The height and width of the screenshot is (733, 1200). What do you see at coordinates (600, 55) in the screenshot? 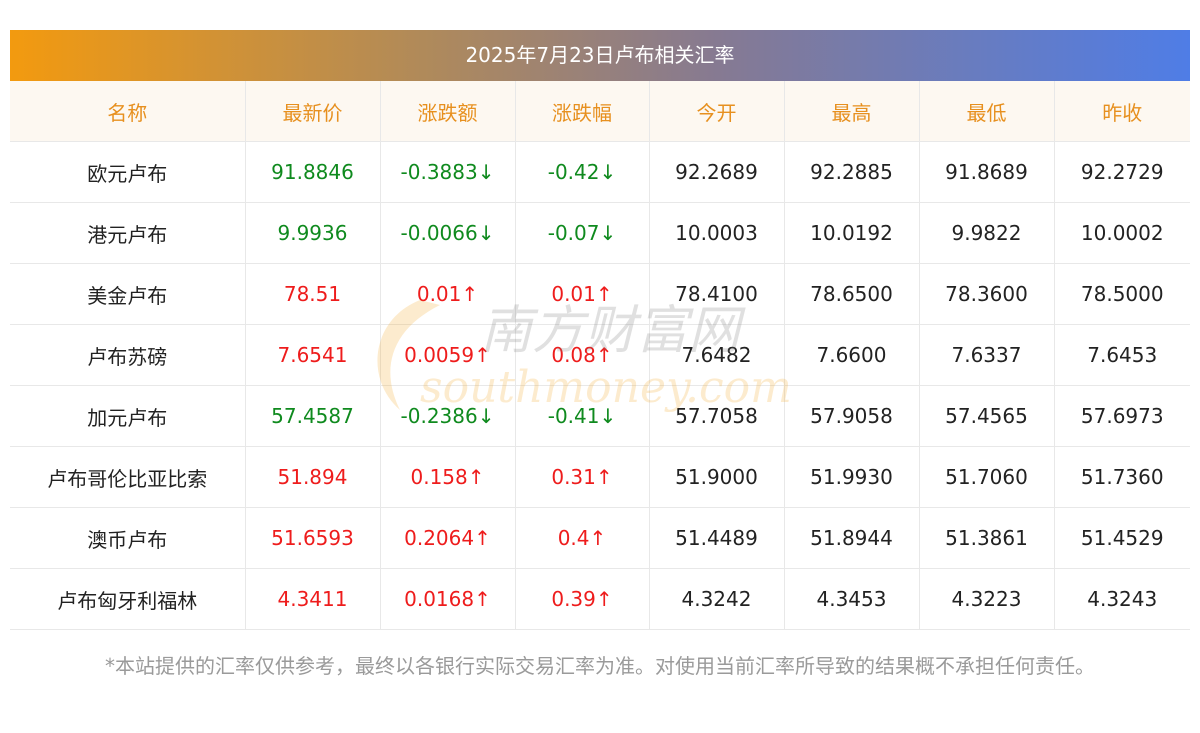
I see `table-title: 2025年7月23日卢布相关汇率` at bounding box center [600, 55].